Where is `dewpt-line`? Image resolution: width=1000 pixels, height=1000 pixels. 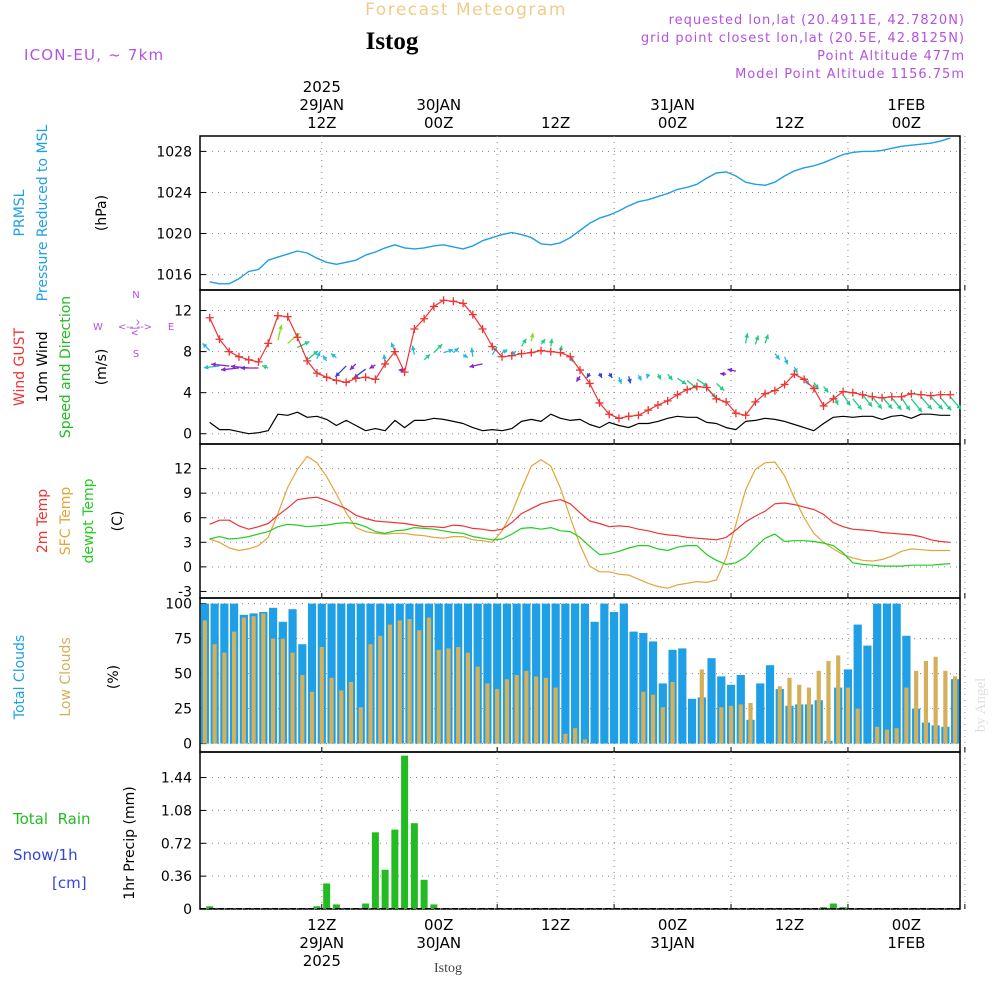
dewpt-line is located at coordinates (580, 544).